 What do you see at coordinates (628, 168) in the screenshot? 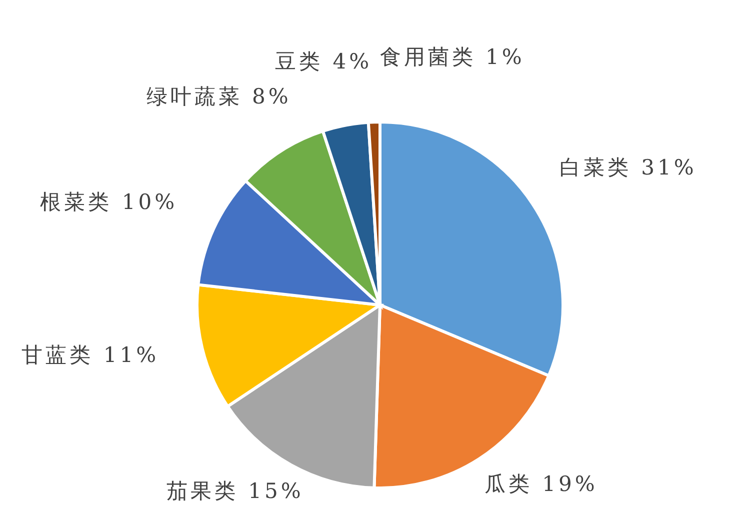
I see `slice-label: 白菜类 31%` at bounding box center [628, 168].